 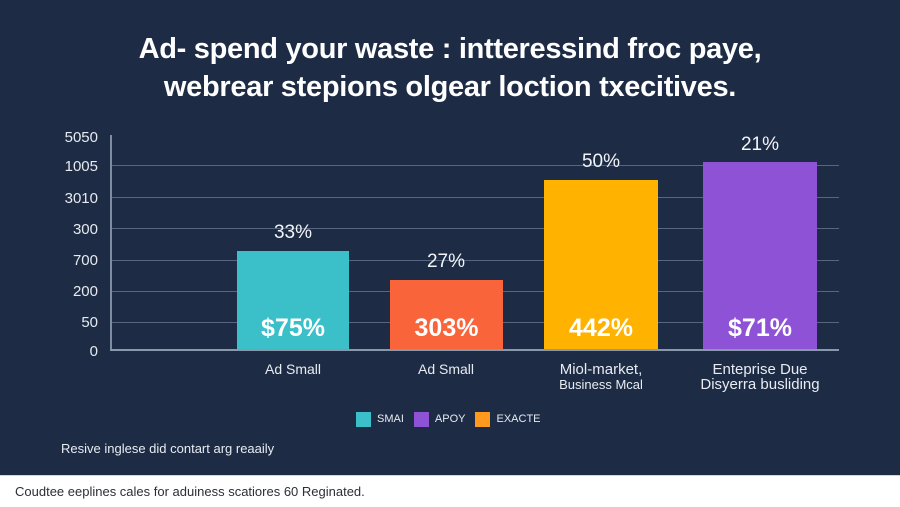 What do you see at coordinates (760, 328) in the screenshot?
I see `bar-value-label: $71%` at bounding box center [760, 328].